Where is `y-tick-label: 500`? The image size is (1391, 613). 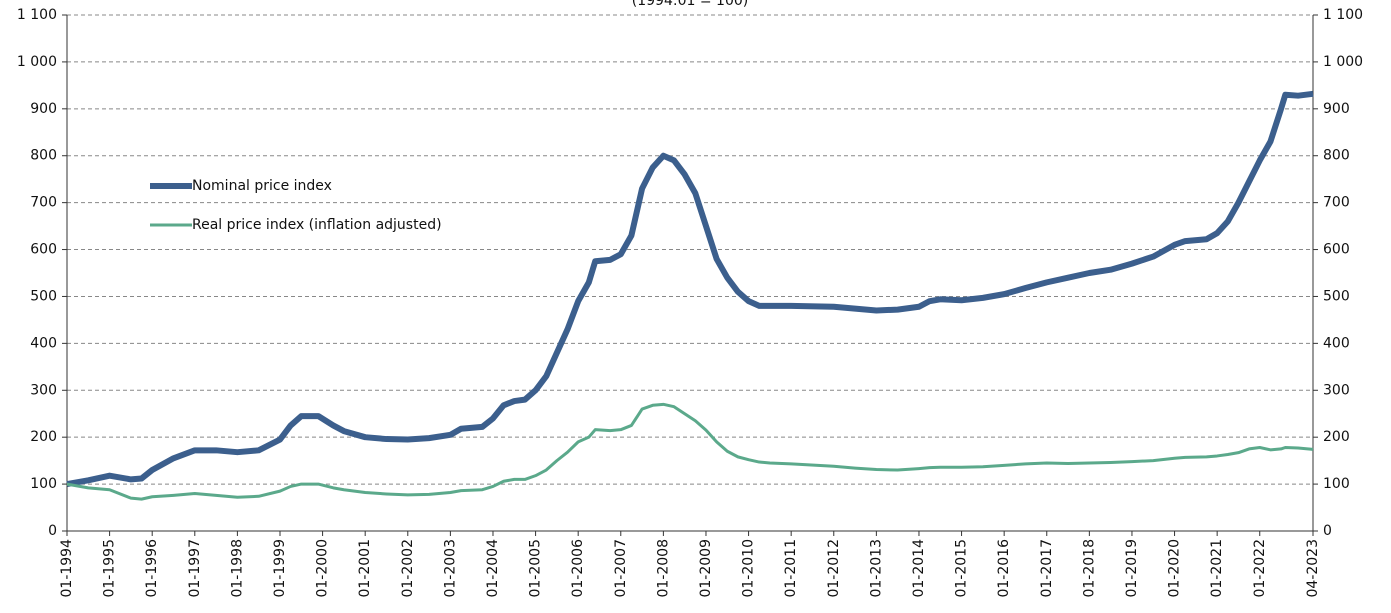
y-tick-label: 500 is located at coordinates (43, 296).